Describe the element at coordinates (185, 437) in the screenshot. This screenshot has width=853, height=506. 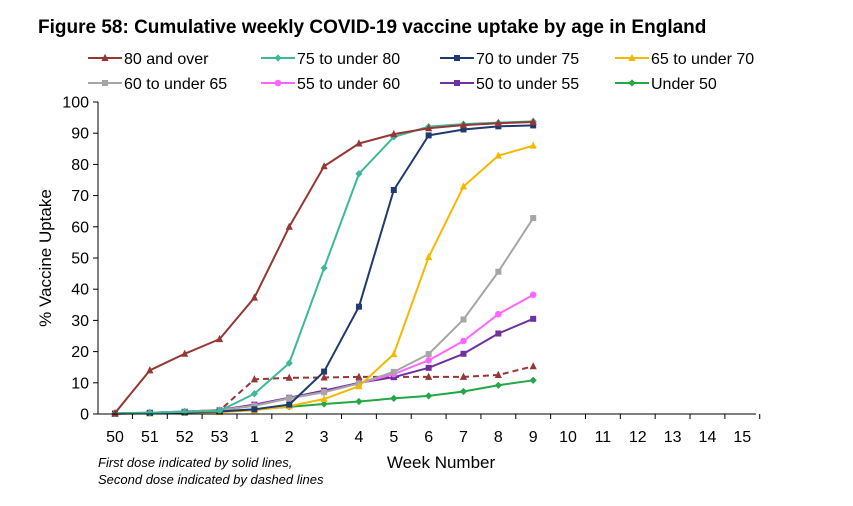
I see `x-tick-label: 52` at that location.